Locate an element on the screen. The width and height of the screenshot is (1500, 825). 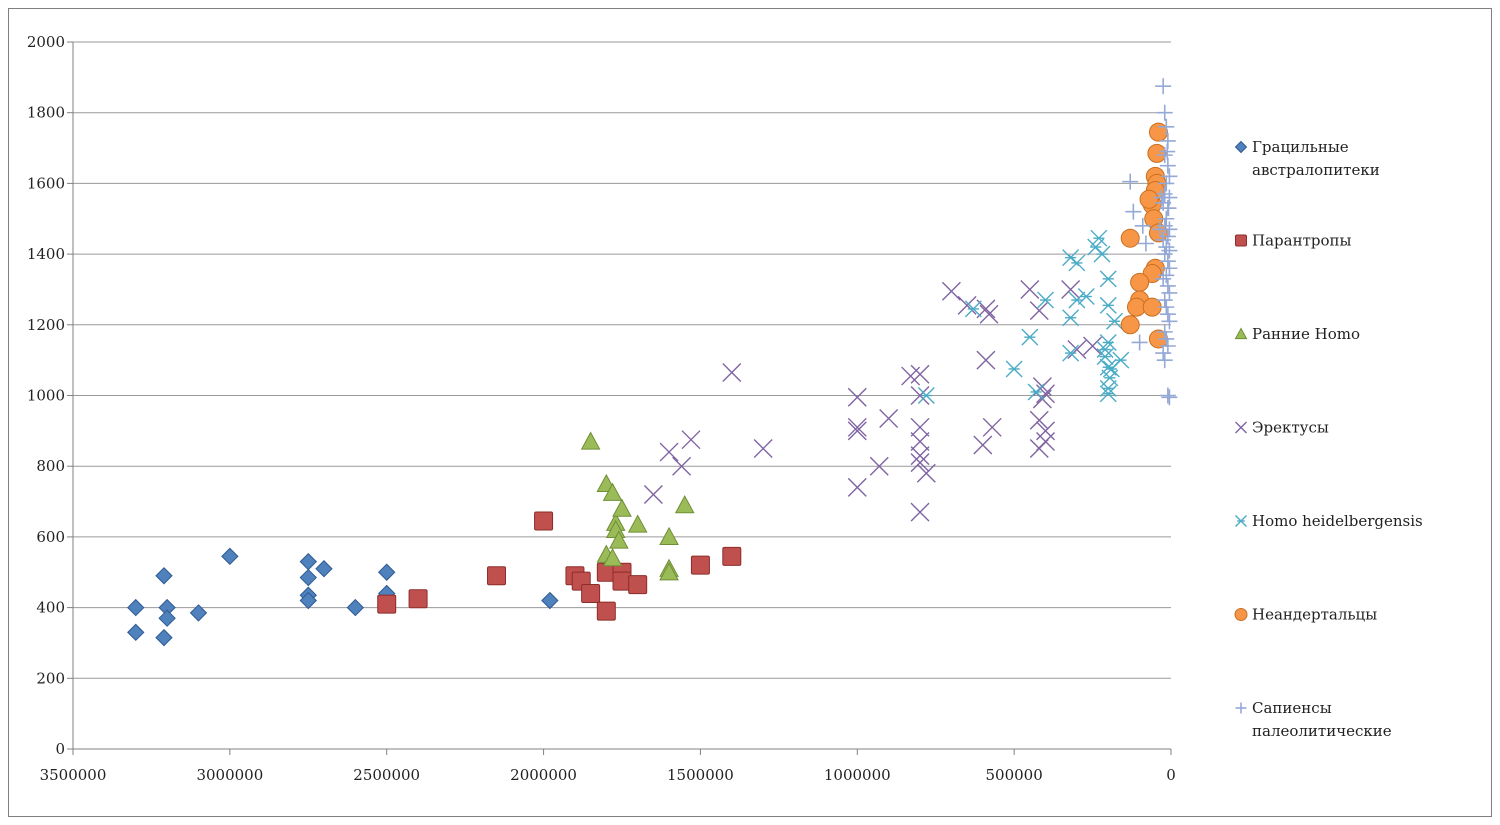
y-tick-label: 400 is located at coordinates (50, 608).